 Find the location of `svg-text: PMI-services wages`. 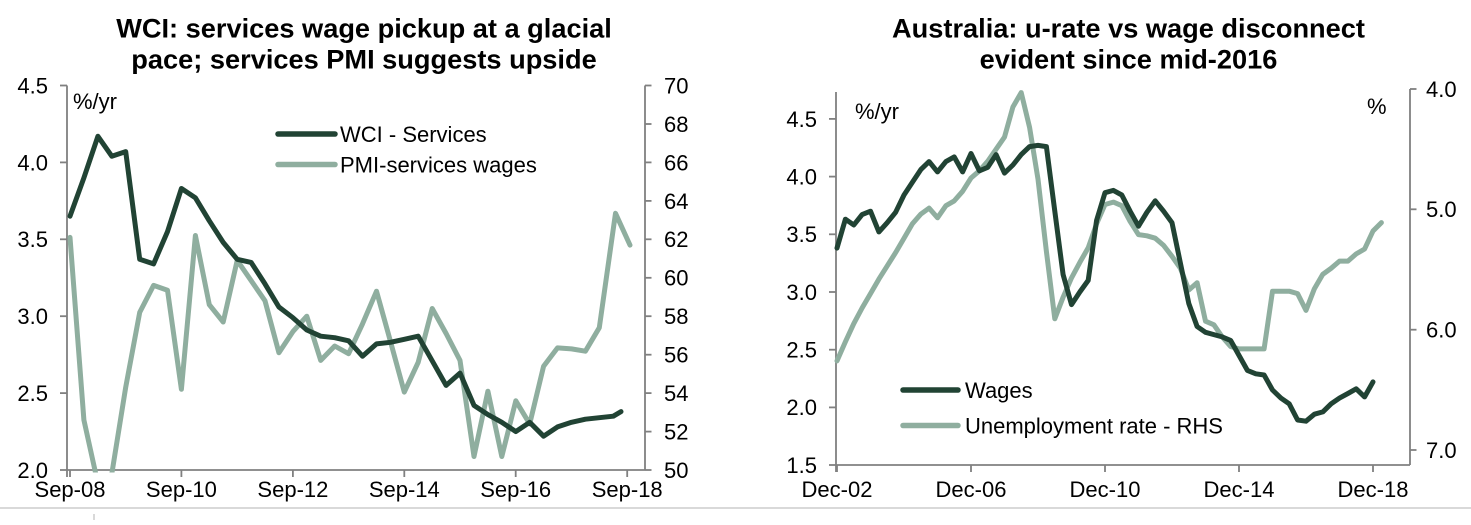

svg-text: PMI-services wages is located at coordinates (438, 165).